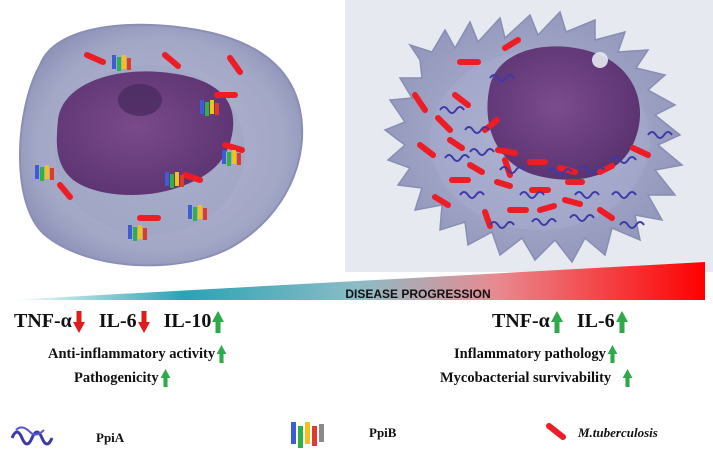 This screenshot has width=713, height=459. Describe the element at coordinates (43, 321) in the screenshot. I see `left-cytokine-tnf: TNF-α` at that location.